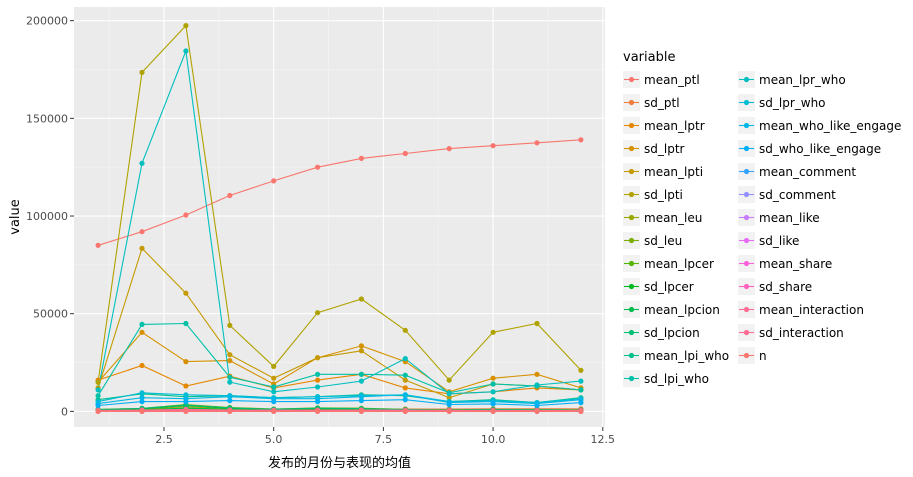  What do you see at coordinates (339, 192) in the screenshot?
I see `series-line-mean_ptl` at bounding box center [339, 192].